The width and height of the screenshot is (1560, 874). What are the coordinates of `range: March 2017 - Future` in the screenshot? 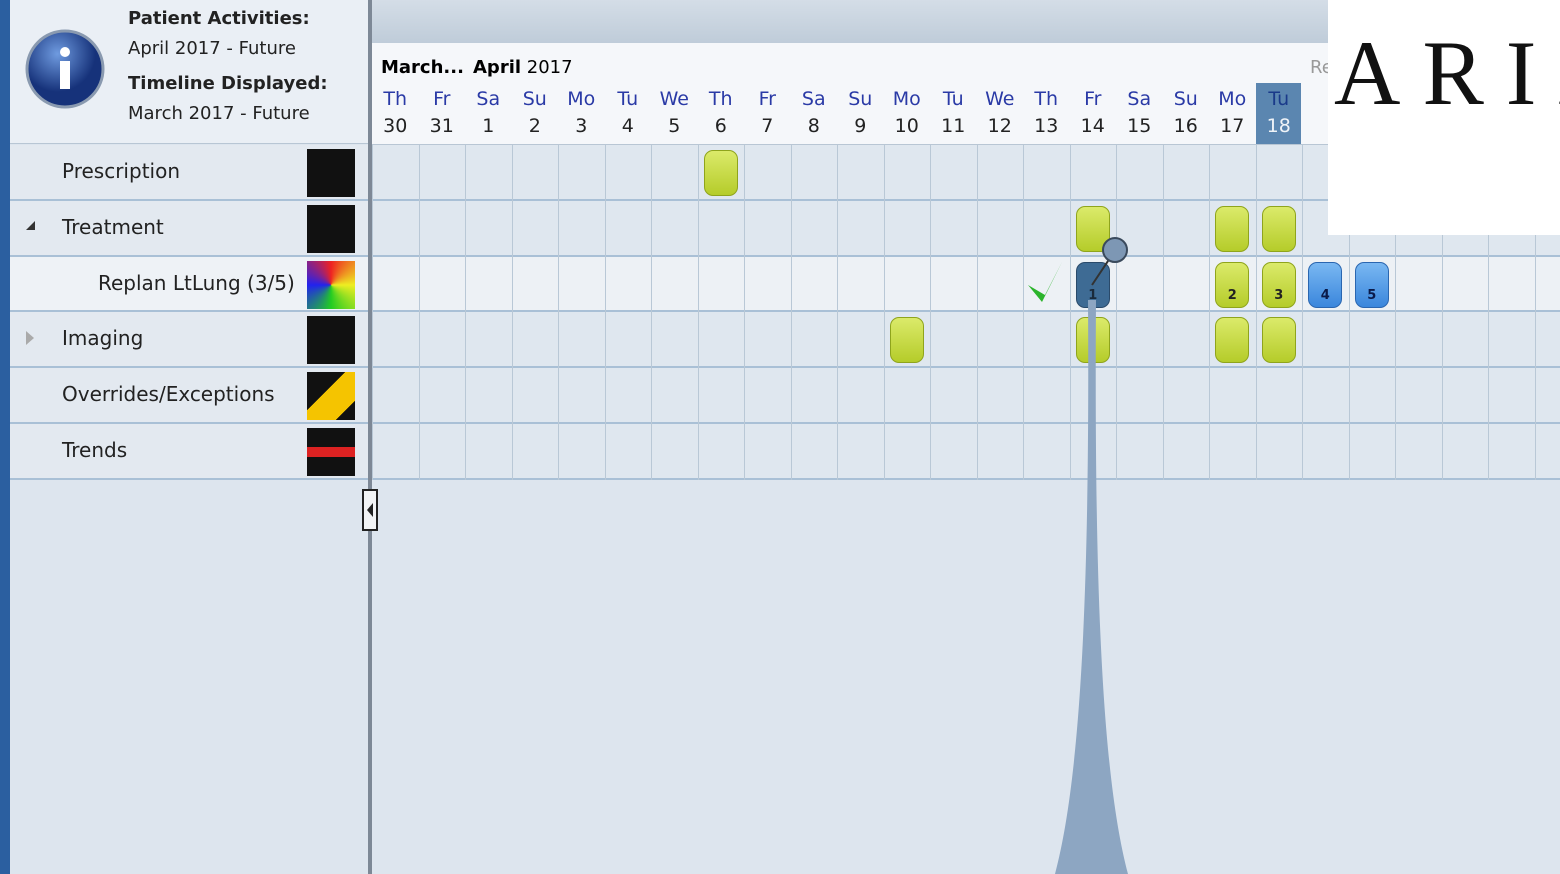 It's located at (219, 113).